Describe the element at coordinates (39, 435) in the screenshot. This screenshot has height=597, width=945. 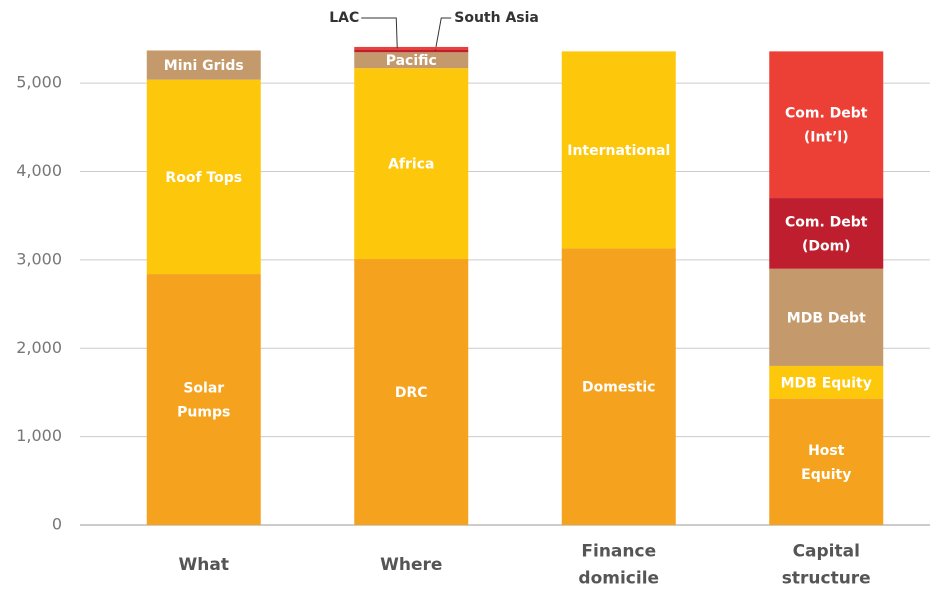
I see `y-tick-label: 1,000` at that location.